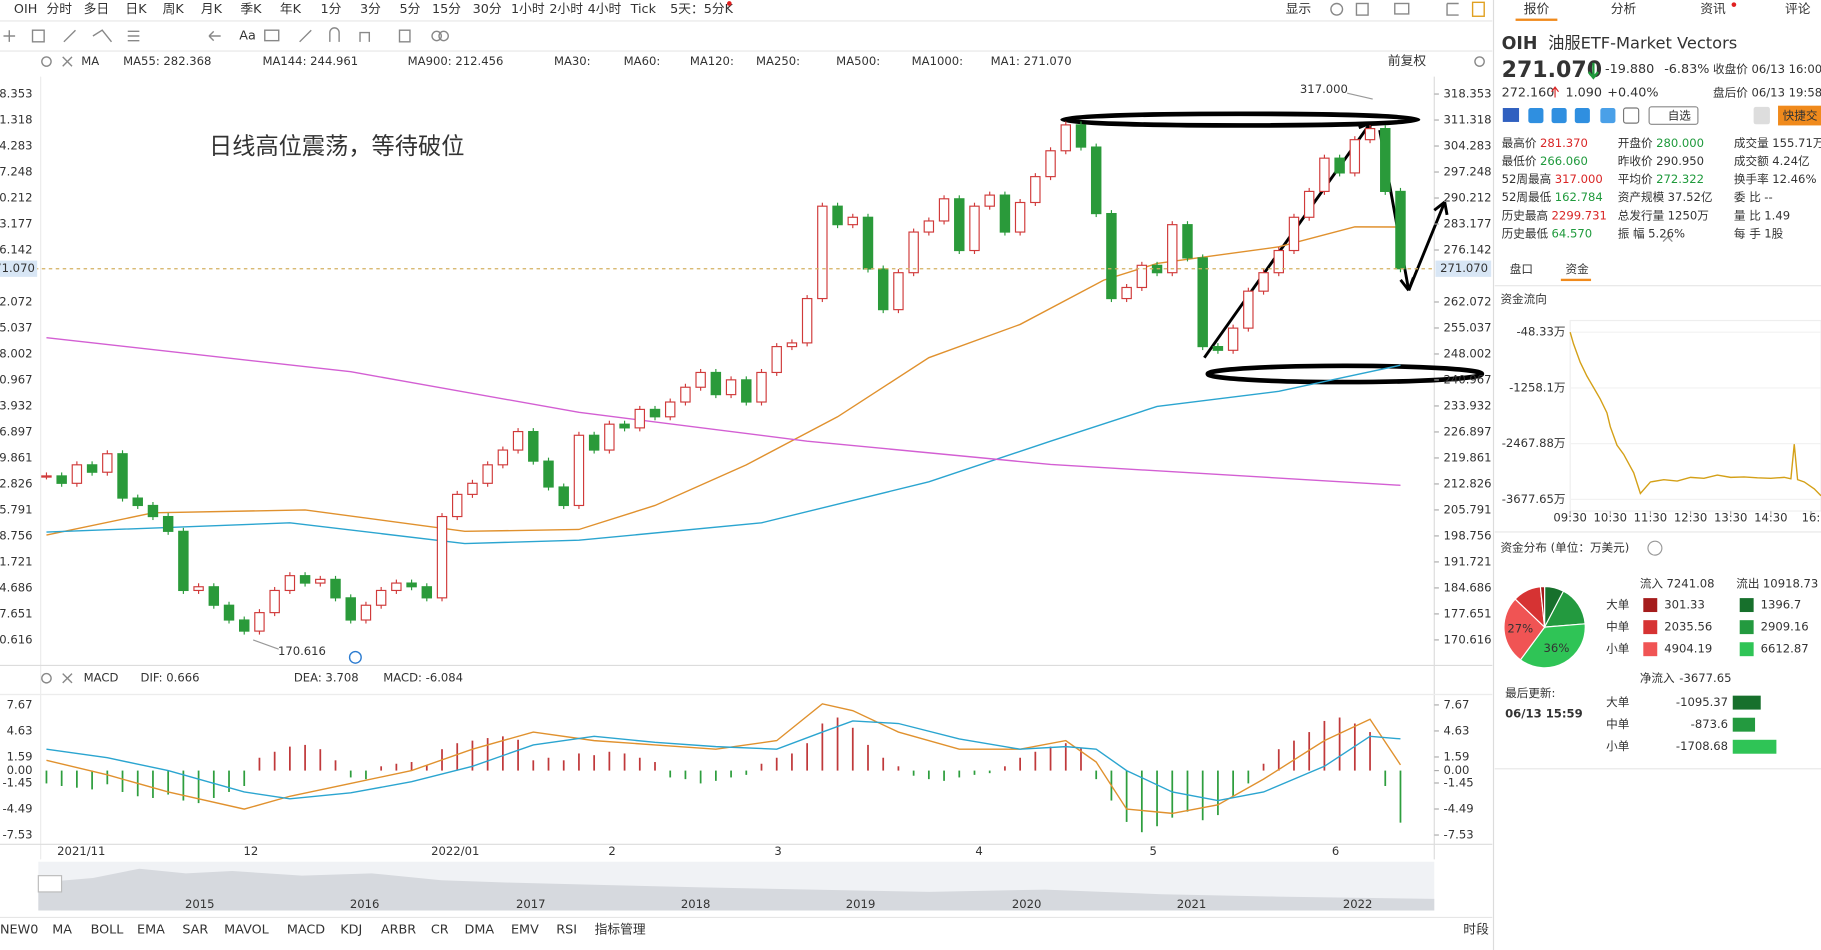  What do you see at coordinates (246, 930) in the screenshot?
I see `indicator-tab: MAVOL` at bounding box center [246, 930].